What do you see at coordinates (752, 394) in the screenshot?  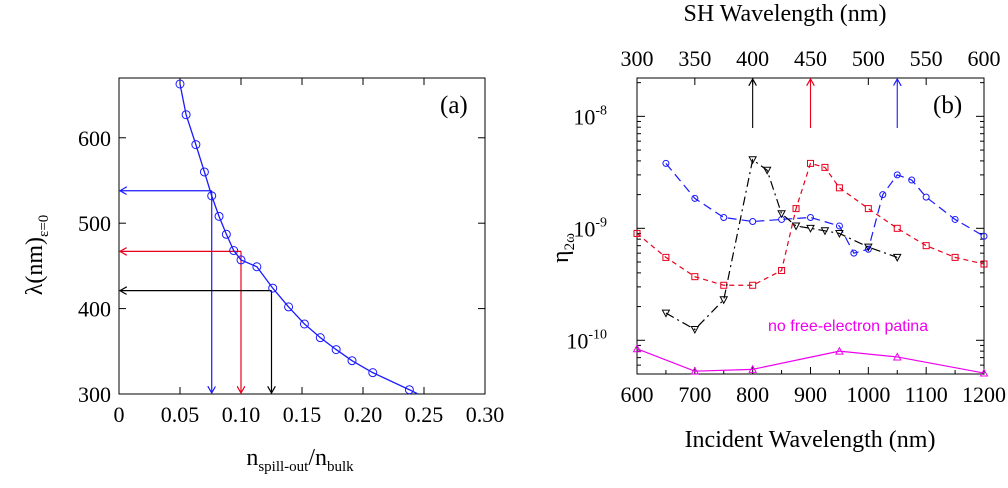 I see `panel-b-x-tick-label: 800` at bounding box center [752, 394].